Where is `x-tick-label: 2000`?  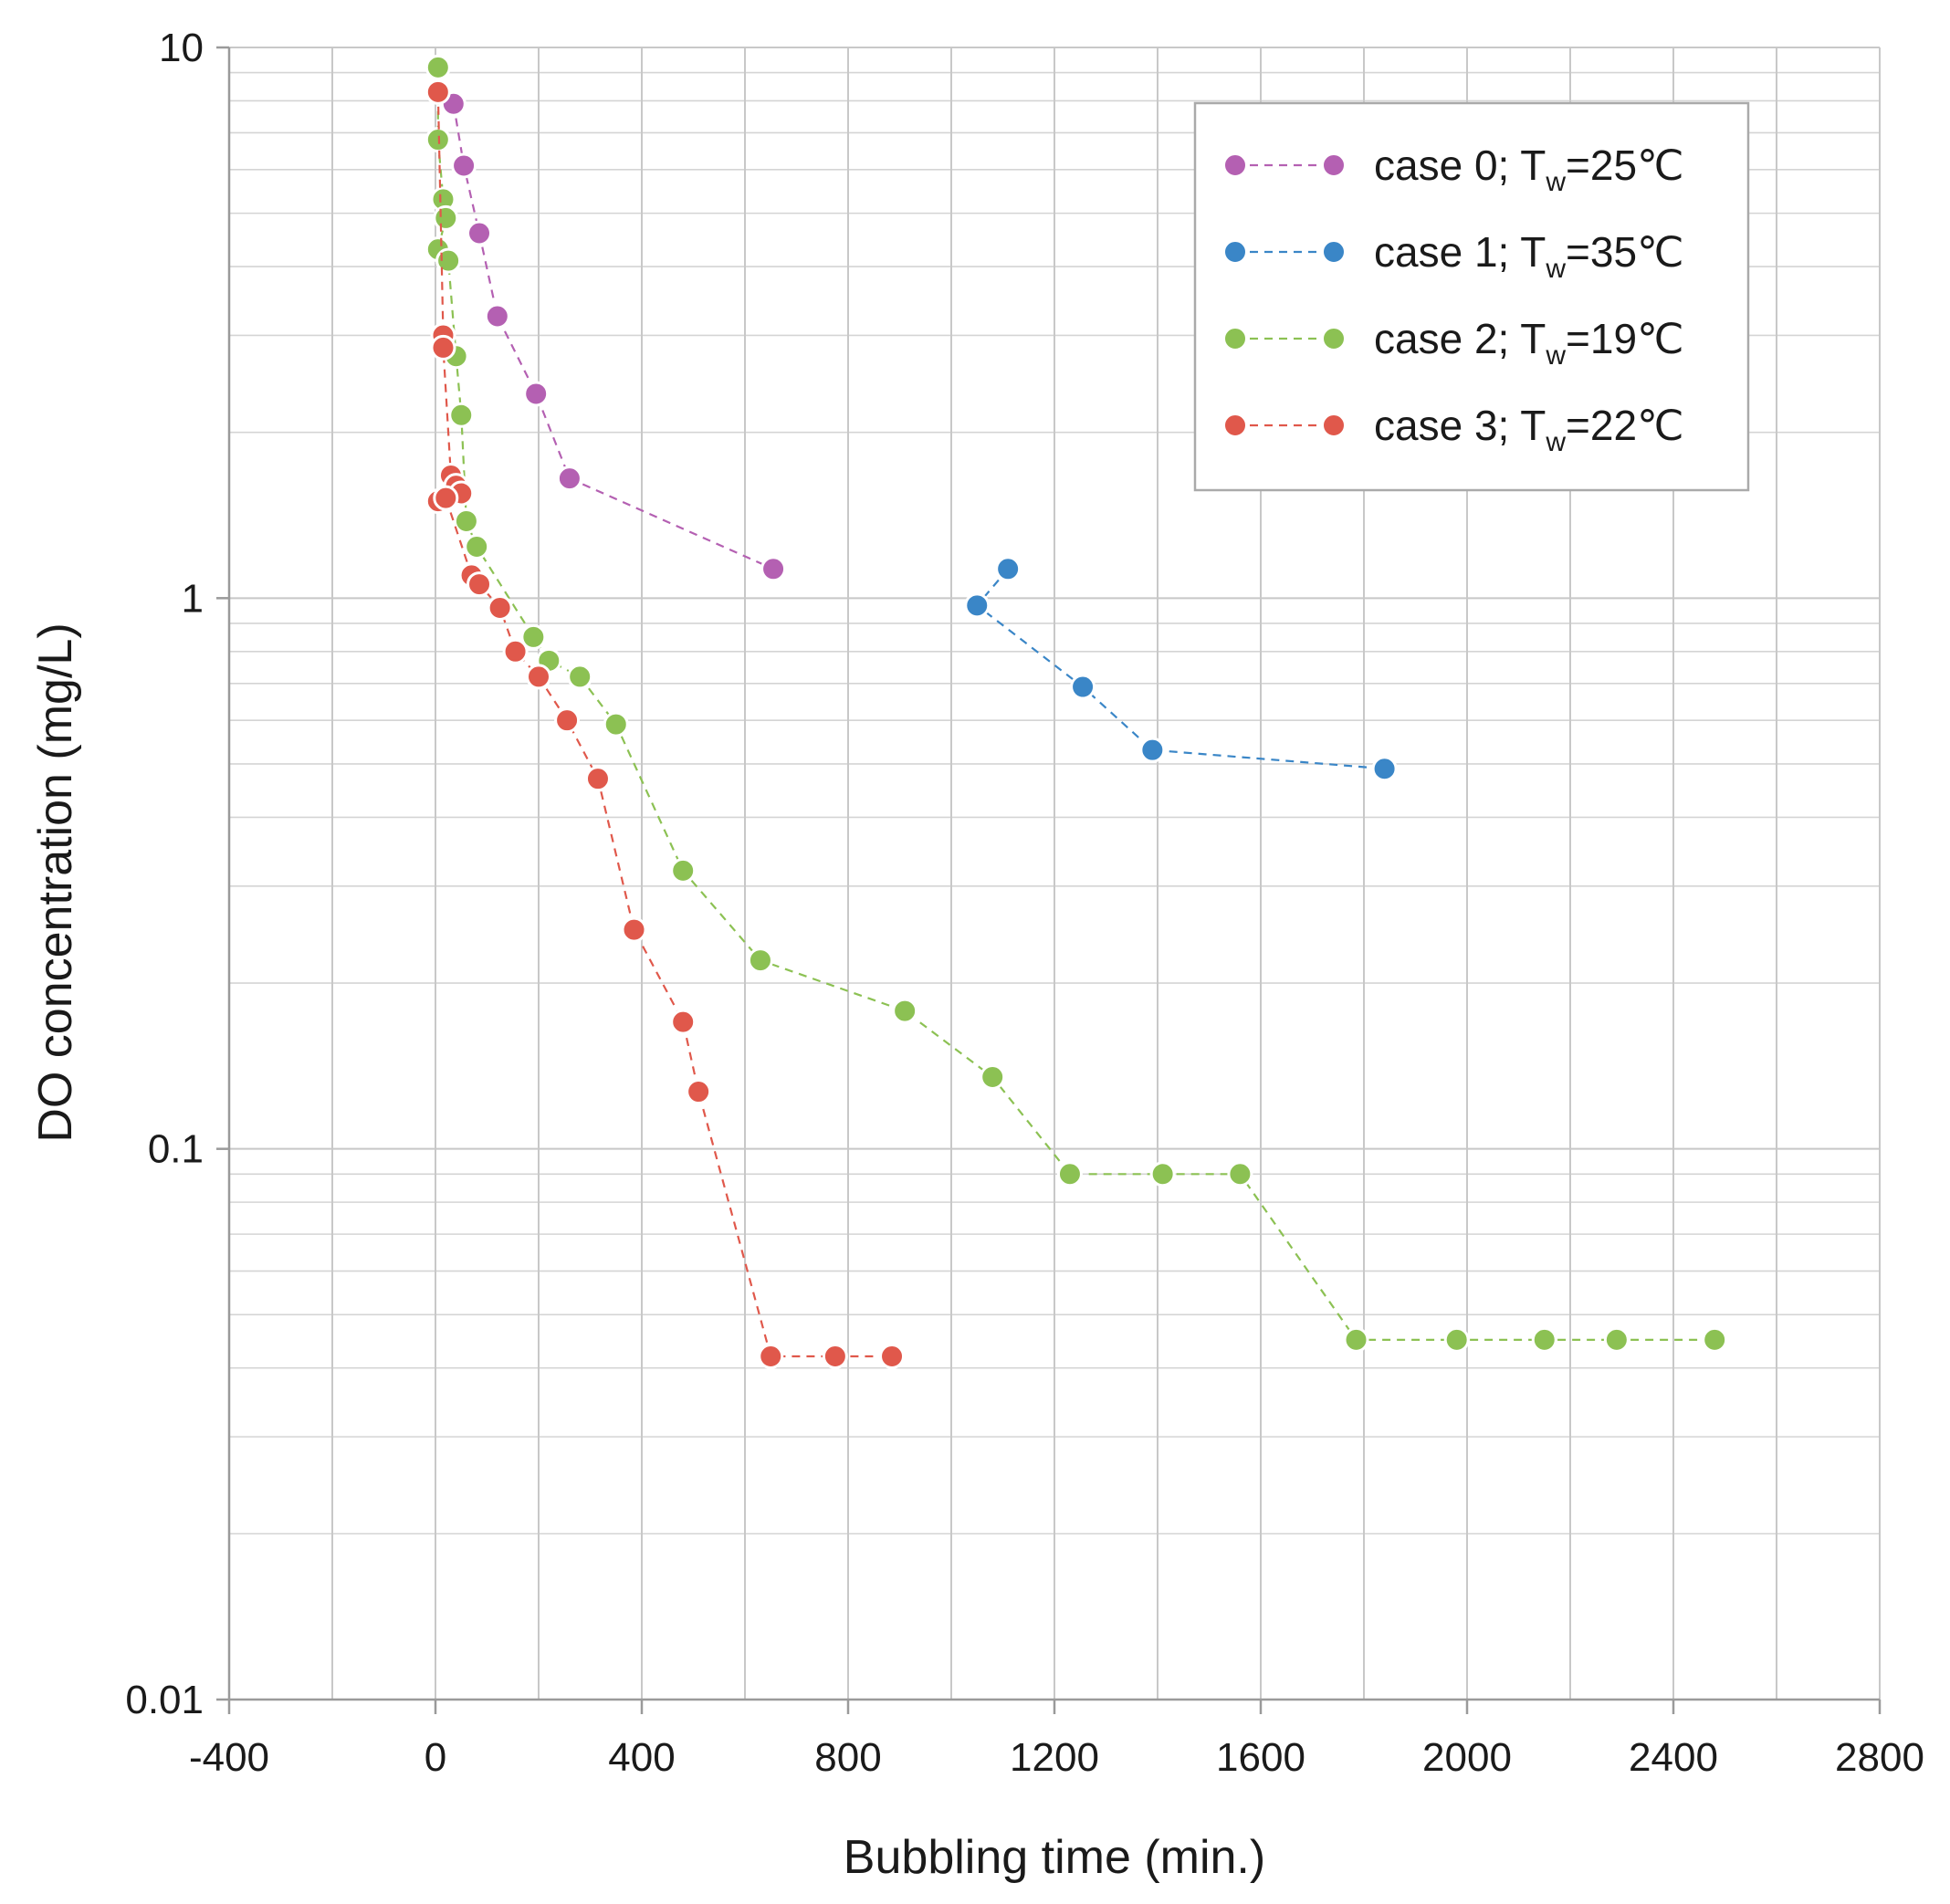 x-tick-label: 2000 is located at coordinates (1467, 1758).